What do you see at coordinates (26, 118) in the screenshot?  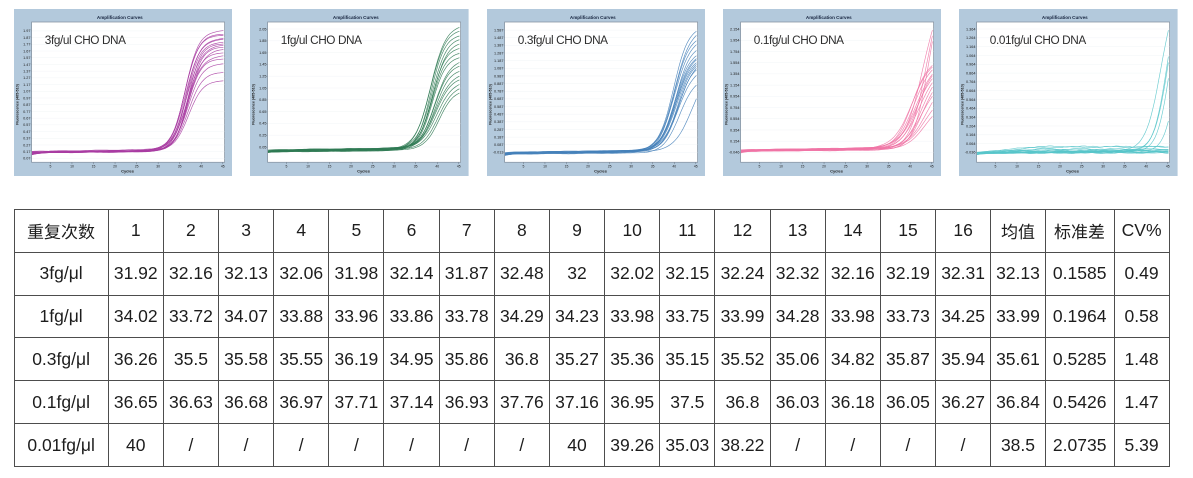 I see `svg-text: 0.67` at bounding box center [26, 118].